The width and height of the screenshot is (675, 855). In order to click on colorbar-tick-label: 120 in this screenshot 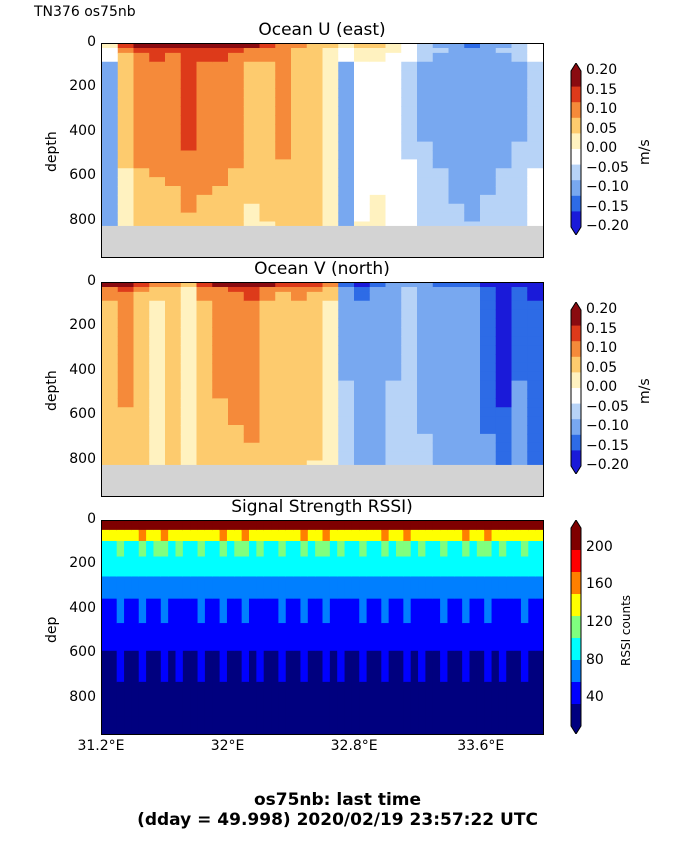, I will do `click(599, 622)`.